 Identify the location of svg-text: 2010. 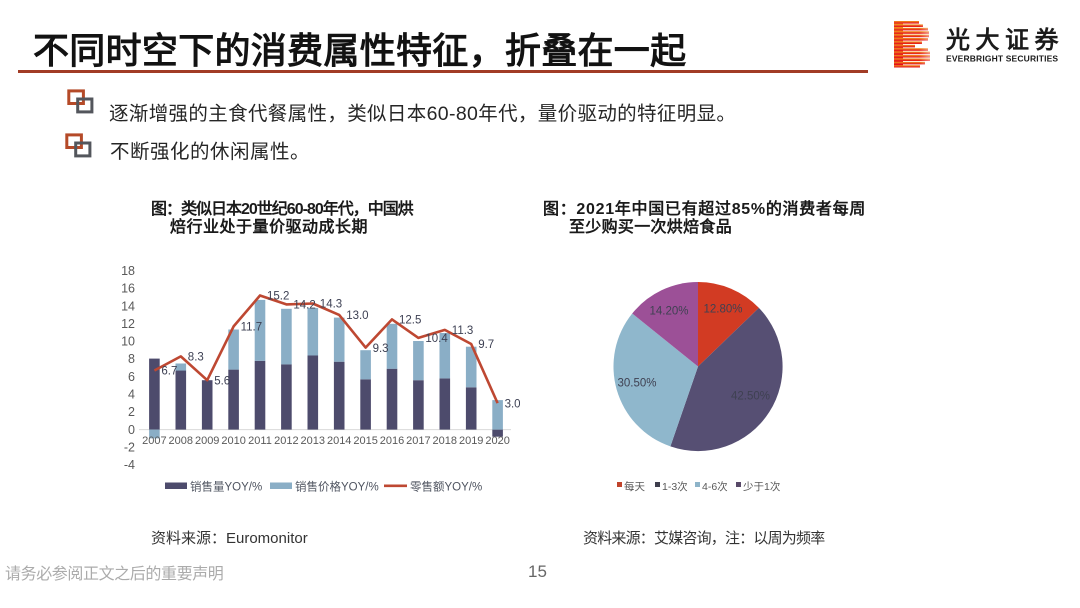
(233, 441).